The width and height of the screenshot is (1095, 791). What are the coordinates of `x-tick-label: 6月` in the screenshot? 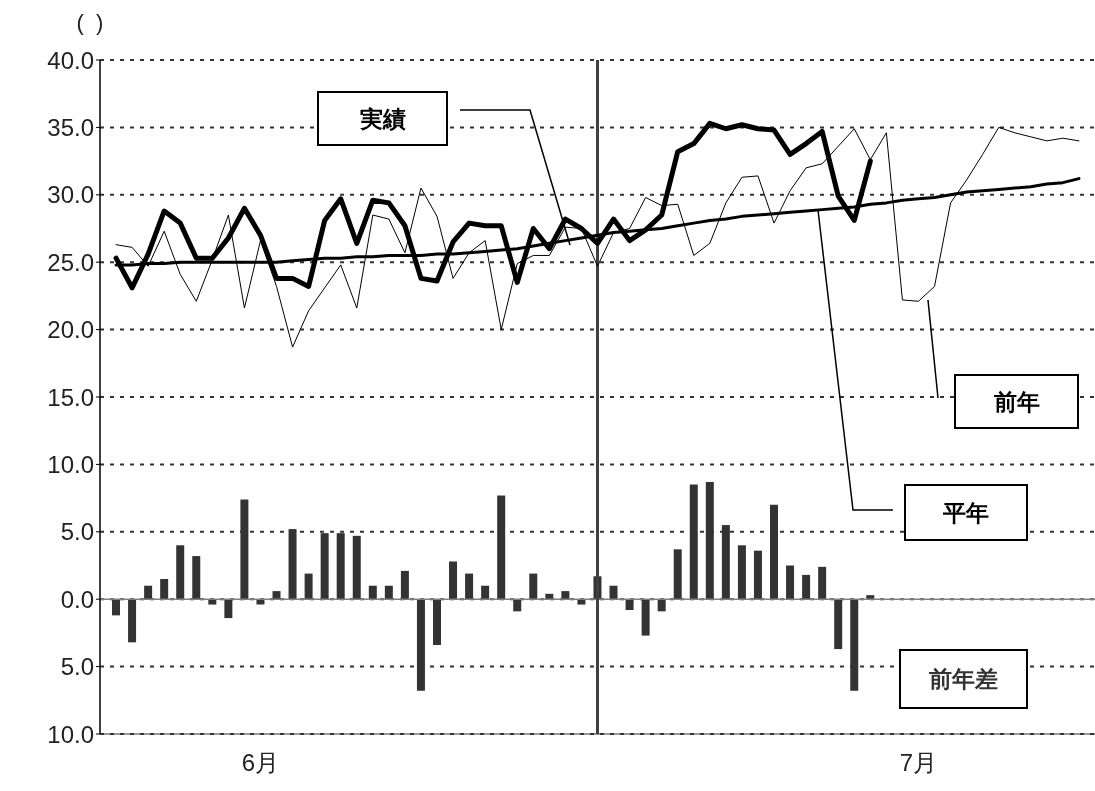 It's located at (260, 763).